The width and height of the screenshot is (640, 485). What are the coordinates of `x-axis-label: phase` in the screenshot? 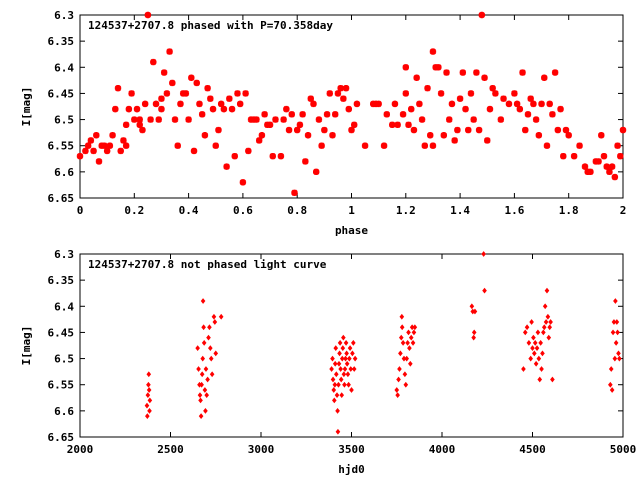 It's located at (351, 230).